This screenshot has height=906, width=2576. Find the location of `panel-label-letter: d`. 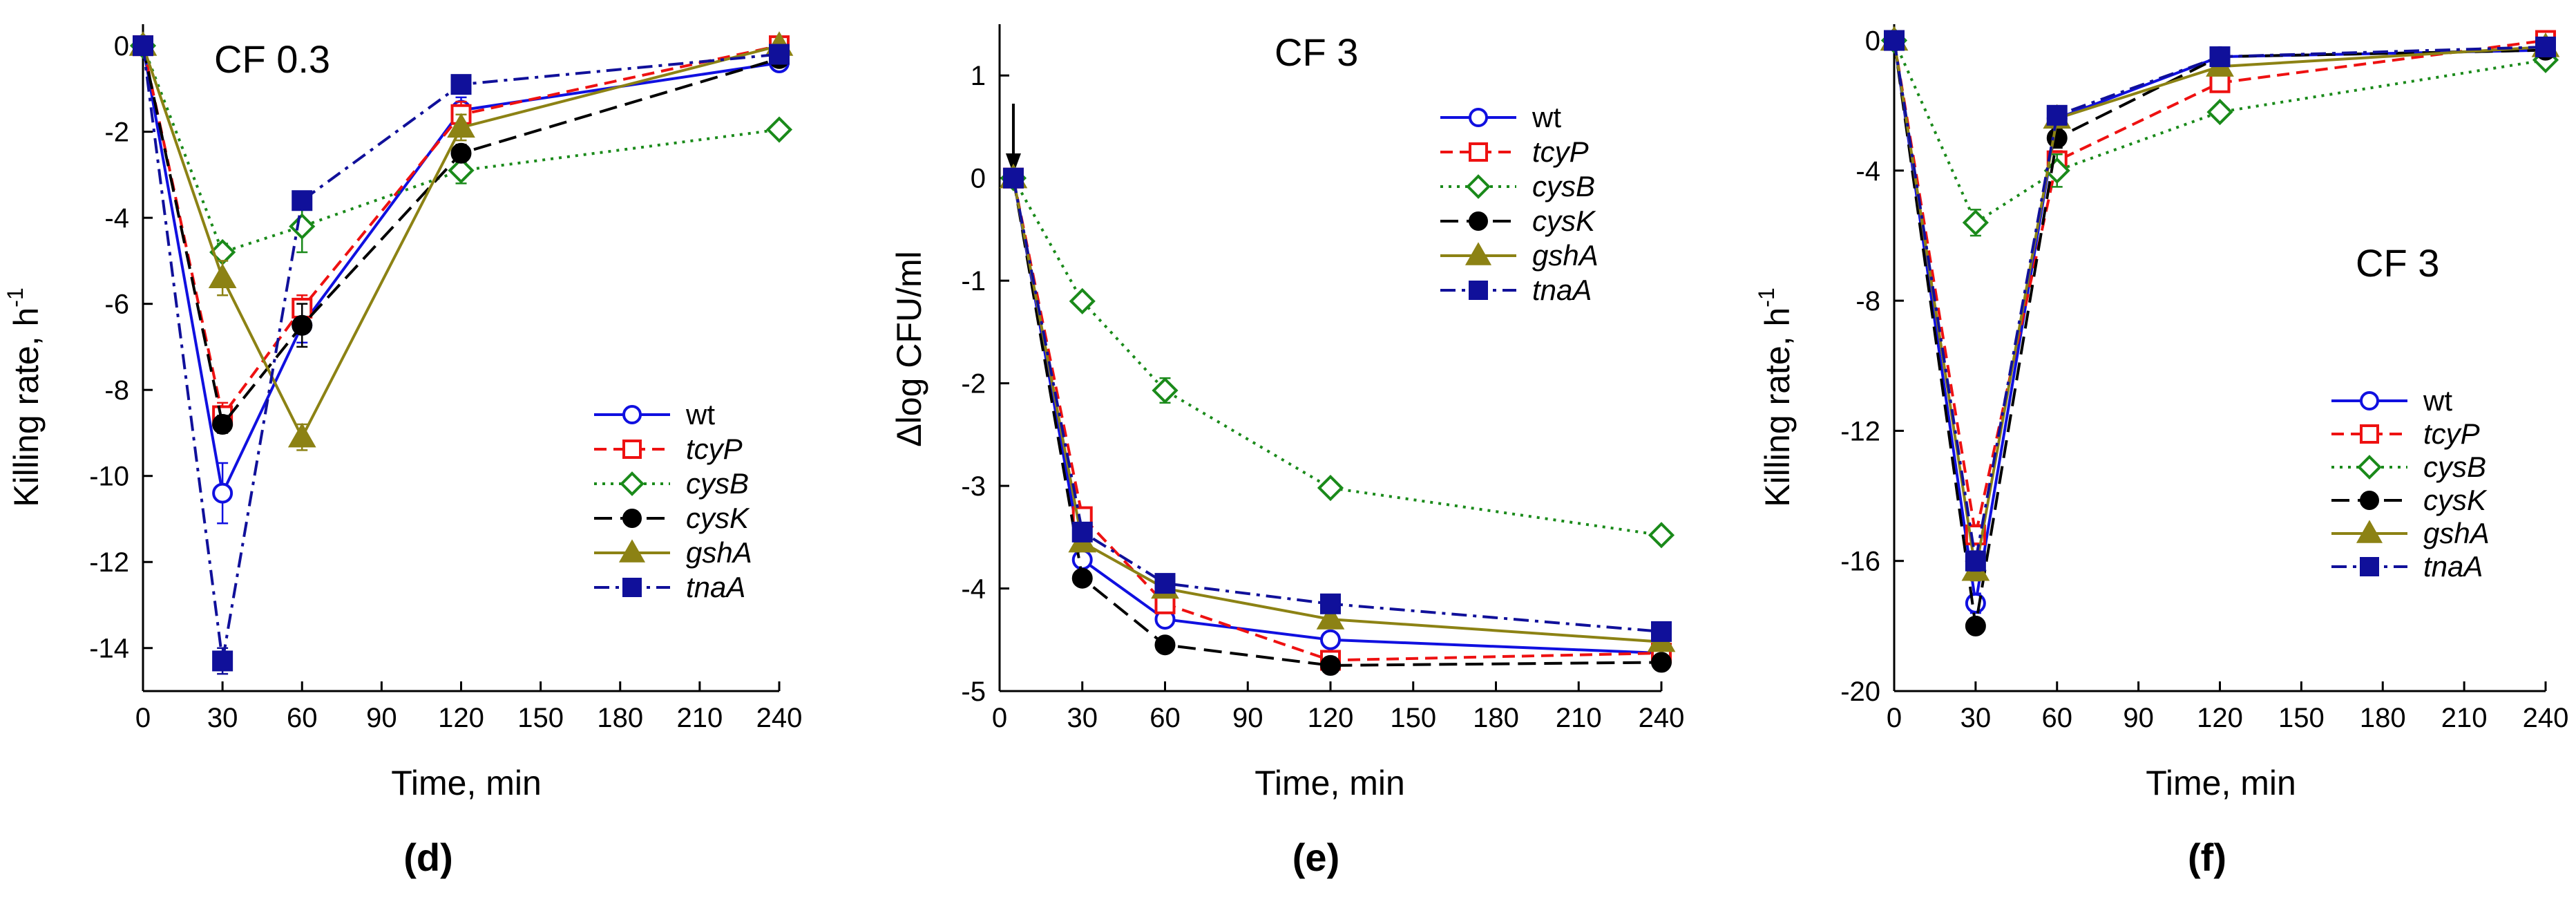

panel-label-letter: d is located at coordinates (428, 857).